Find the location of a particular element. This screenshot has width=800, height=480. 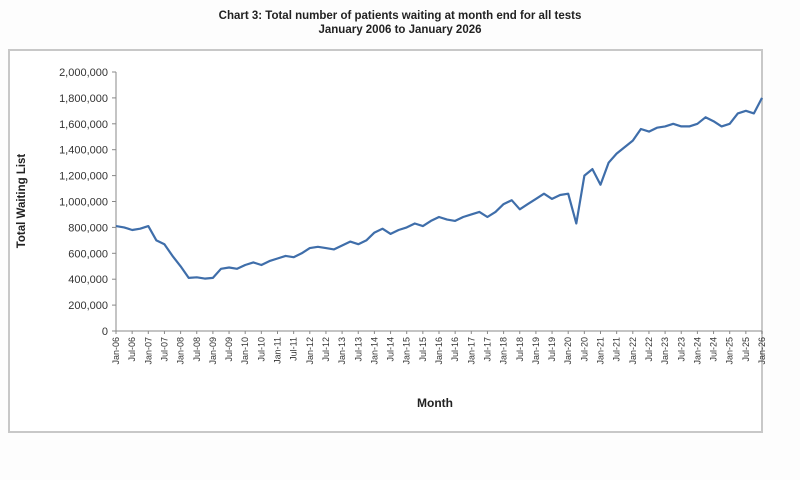

x-tick-label: Jul-06 is located at coordinates (132, 349).